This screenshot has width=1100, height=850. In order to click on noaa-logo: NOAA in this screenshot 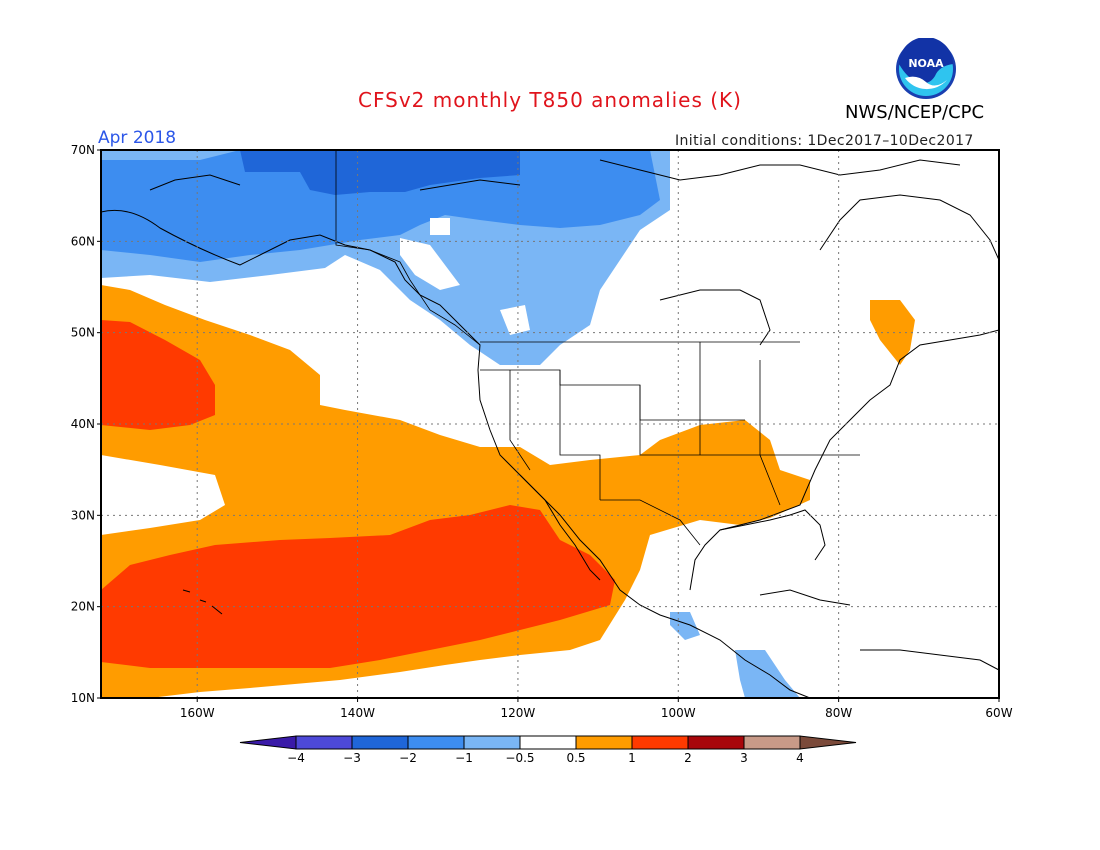, I will do `click(926, 68)`.